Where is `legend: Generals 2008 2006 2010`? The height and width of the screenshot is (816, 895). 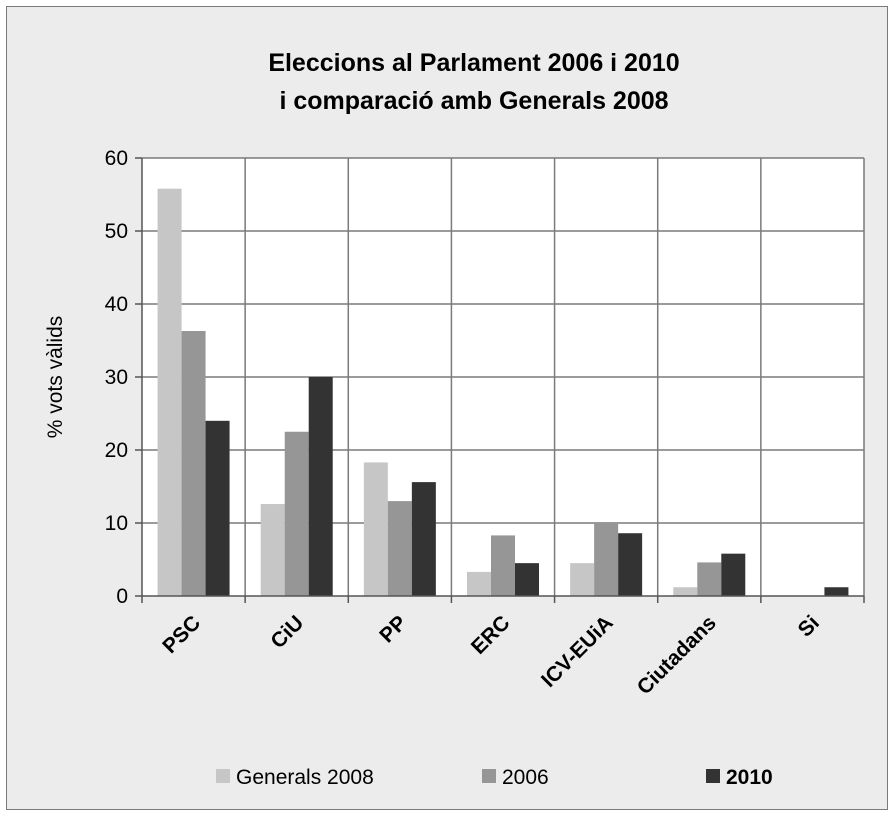
legend: Generals 2008 2006 2010 is located at coordinates (494, 777).